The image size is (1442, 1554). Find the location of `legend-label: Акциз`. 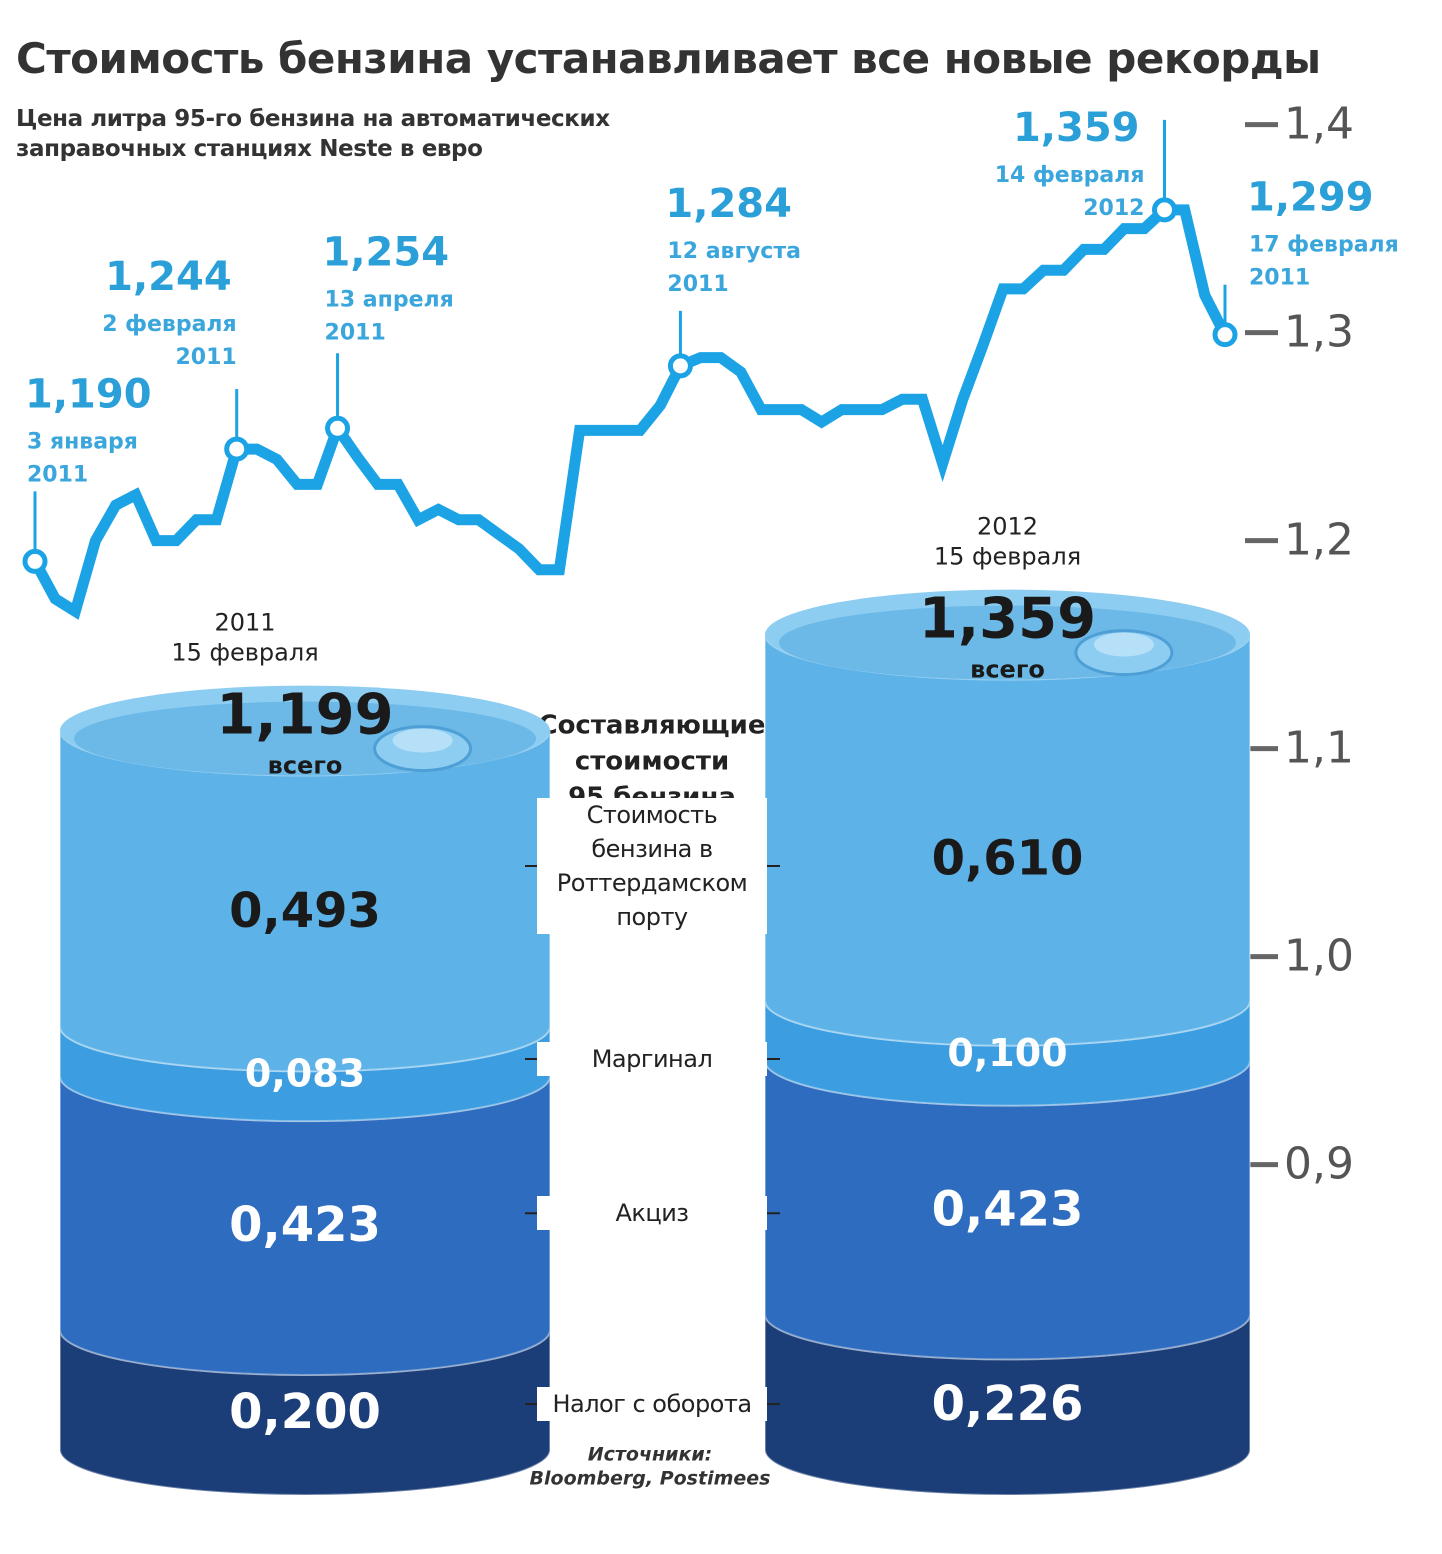

legend-label: Акциз is located at coordinates (652, 1213).